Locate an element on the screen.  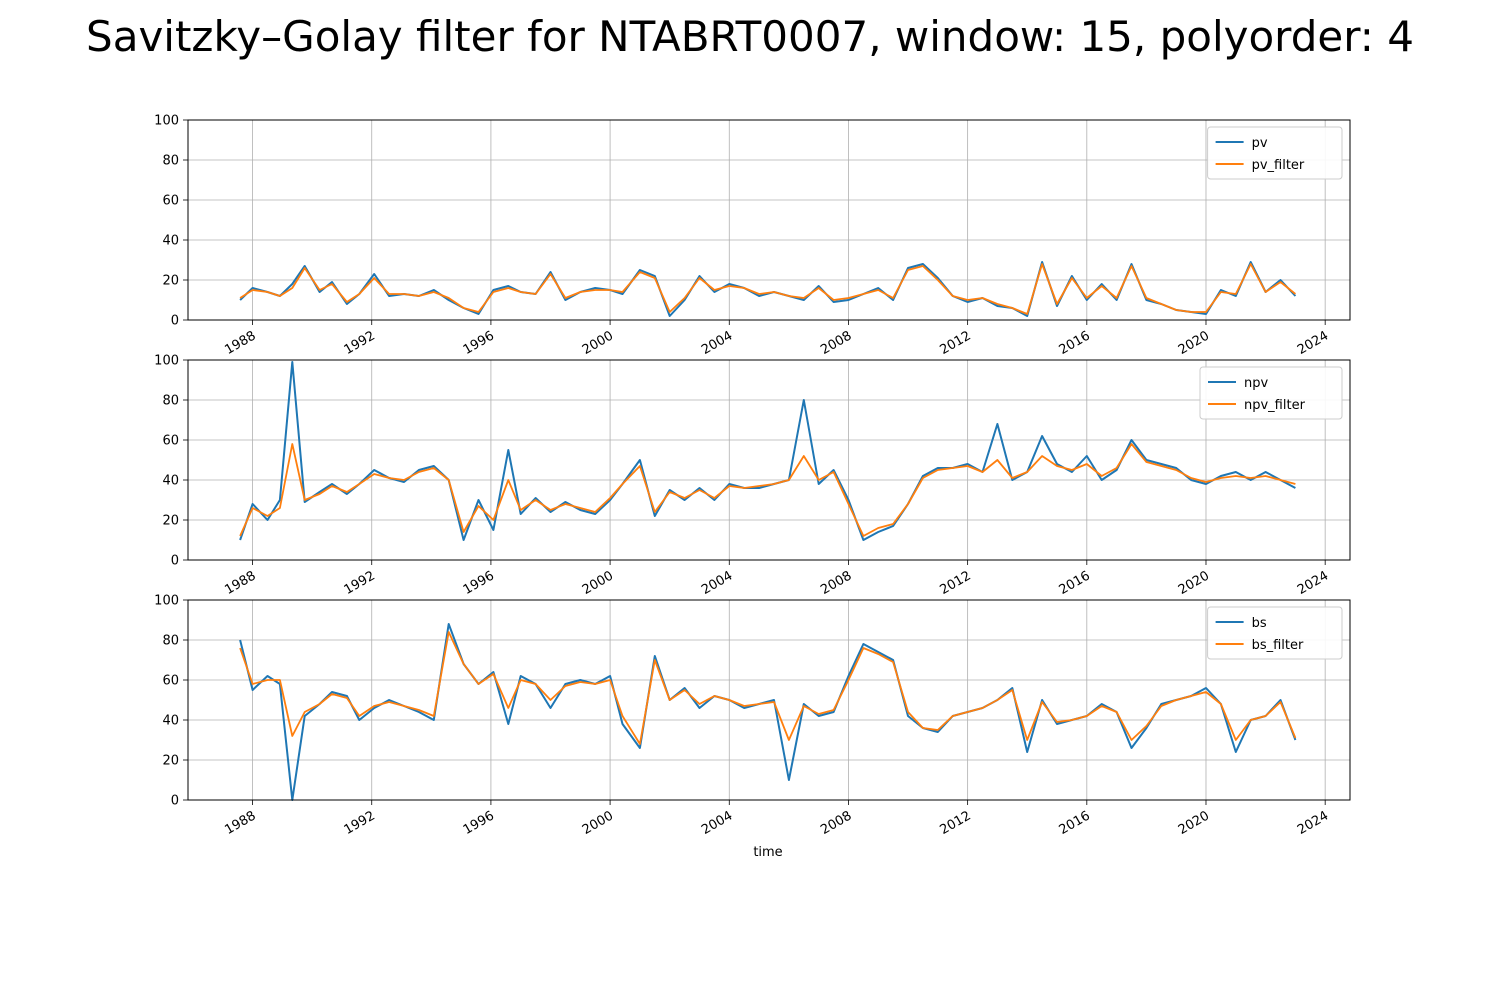
legend-label: pv_filter is located at coordinates (1278, 165).